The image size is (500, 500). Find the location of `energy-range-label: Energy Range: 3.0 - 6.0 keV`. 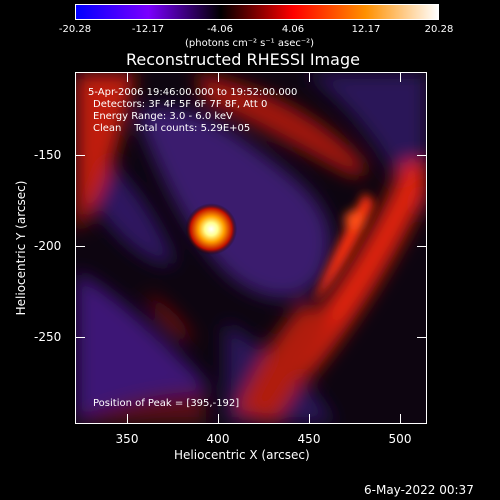

energy-range-label: Energy Range: 3.0 - 6.0 keV is located at coordinates (163, 116).